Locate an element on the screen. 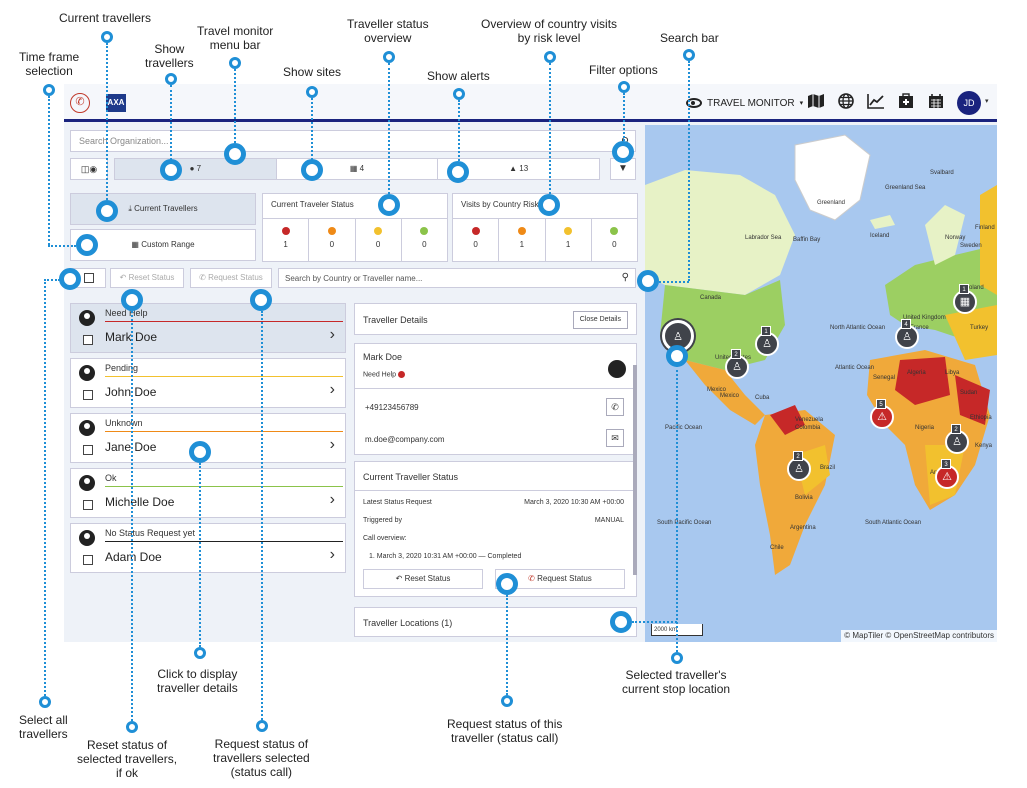  map-cluster-pin: 5 ⚠ is located at coordinates (882, 414).